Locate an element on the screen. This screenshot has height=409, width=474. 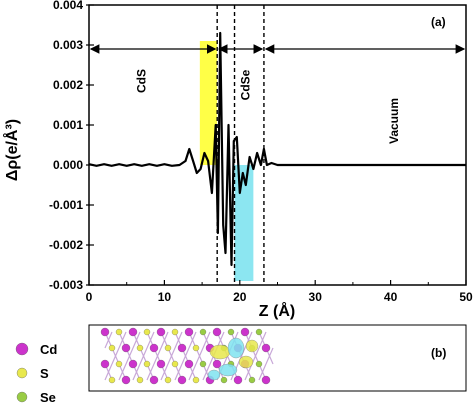
y-tick-label: 0.000 is located at coordinates (68, 165).